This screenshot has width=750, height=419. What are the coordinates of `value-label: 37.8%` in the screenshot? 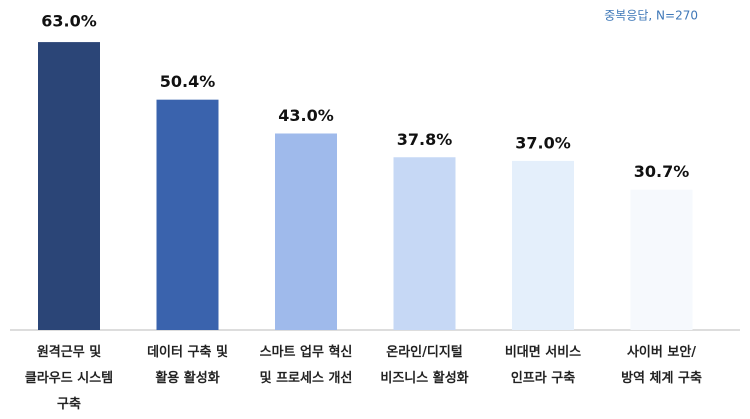 It's located at (425, 139).